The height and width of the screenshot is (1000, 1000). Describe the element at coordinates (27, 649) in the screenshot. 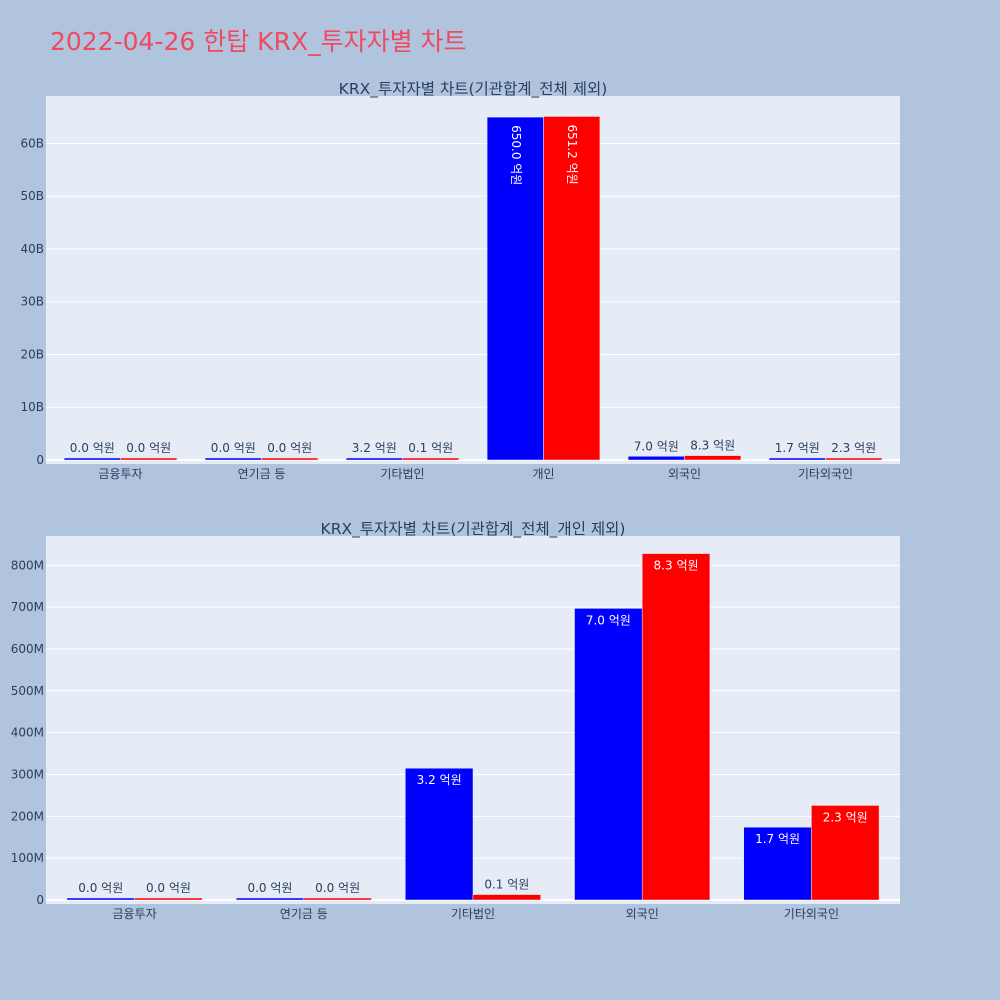

I see `y-tick-label: 600M` at that location.